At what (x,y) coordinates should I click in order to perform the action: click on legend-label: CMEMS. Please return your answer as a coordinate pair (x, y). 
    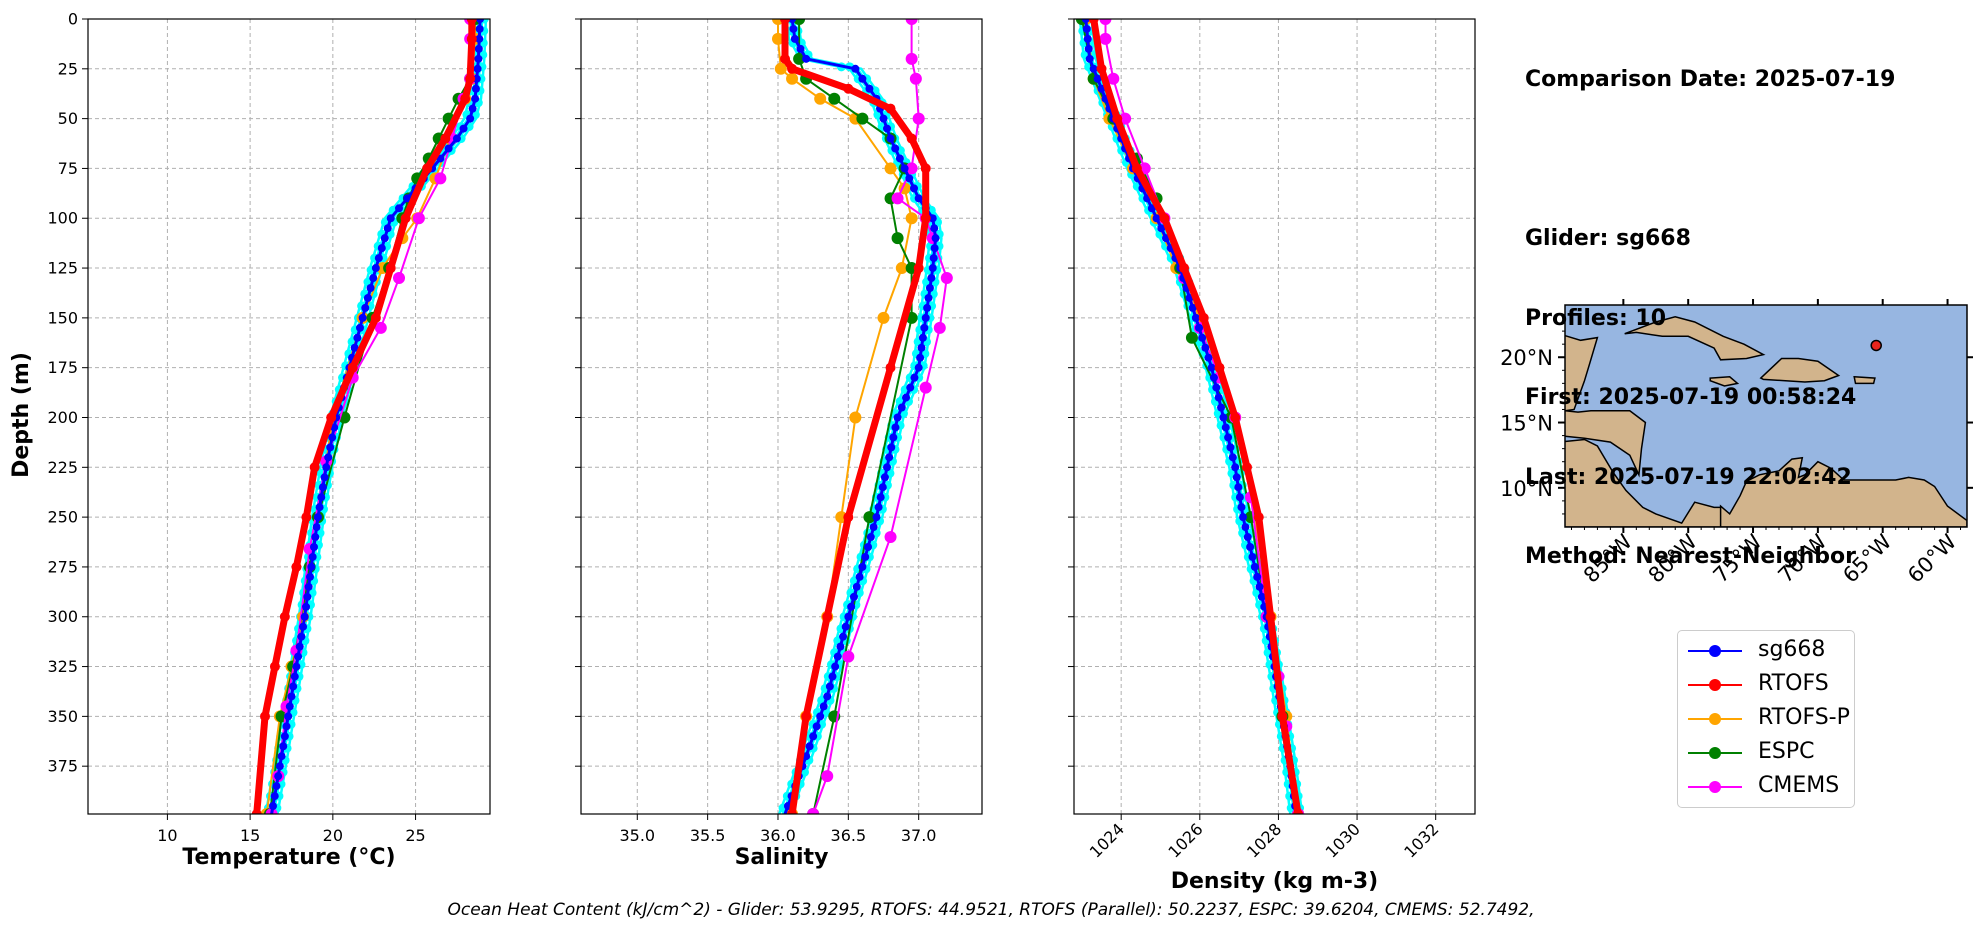
    Looking at the image, I should click on (1799, 785).